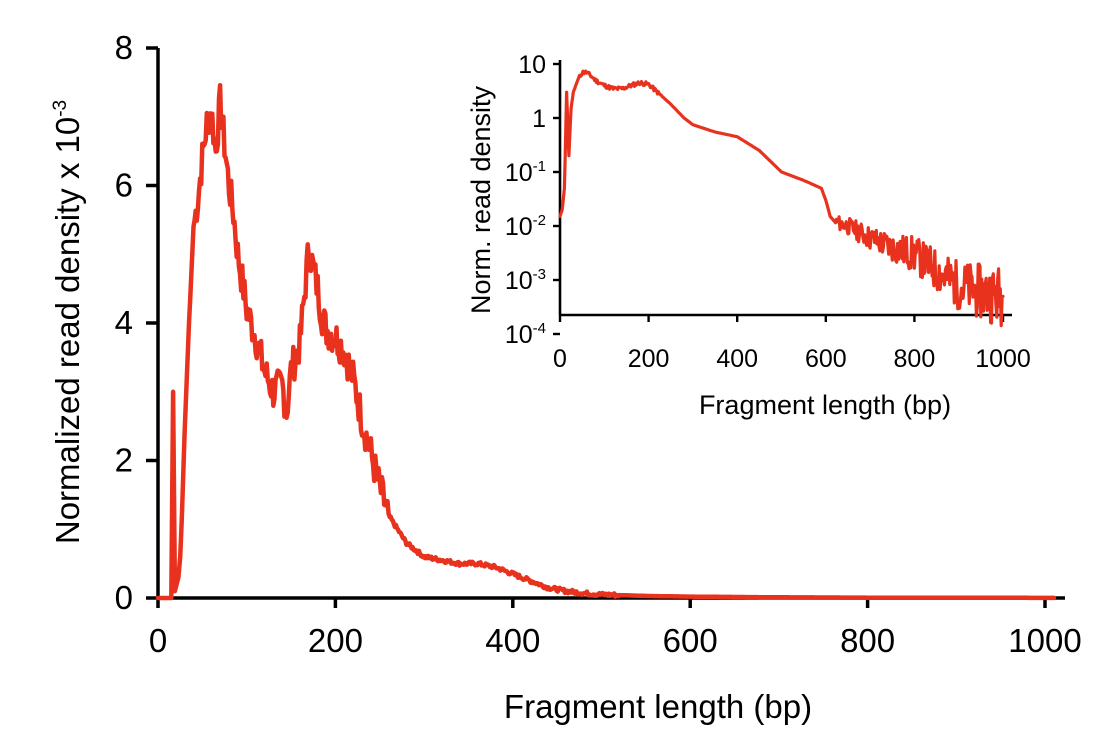 This screenshot has width=1108, height=738. I want to click on inset-x-tick-label: 600, so click(826, 359).